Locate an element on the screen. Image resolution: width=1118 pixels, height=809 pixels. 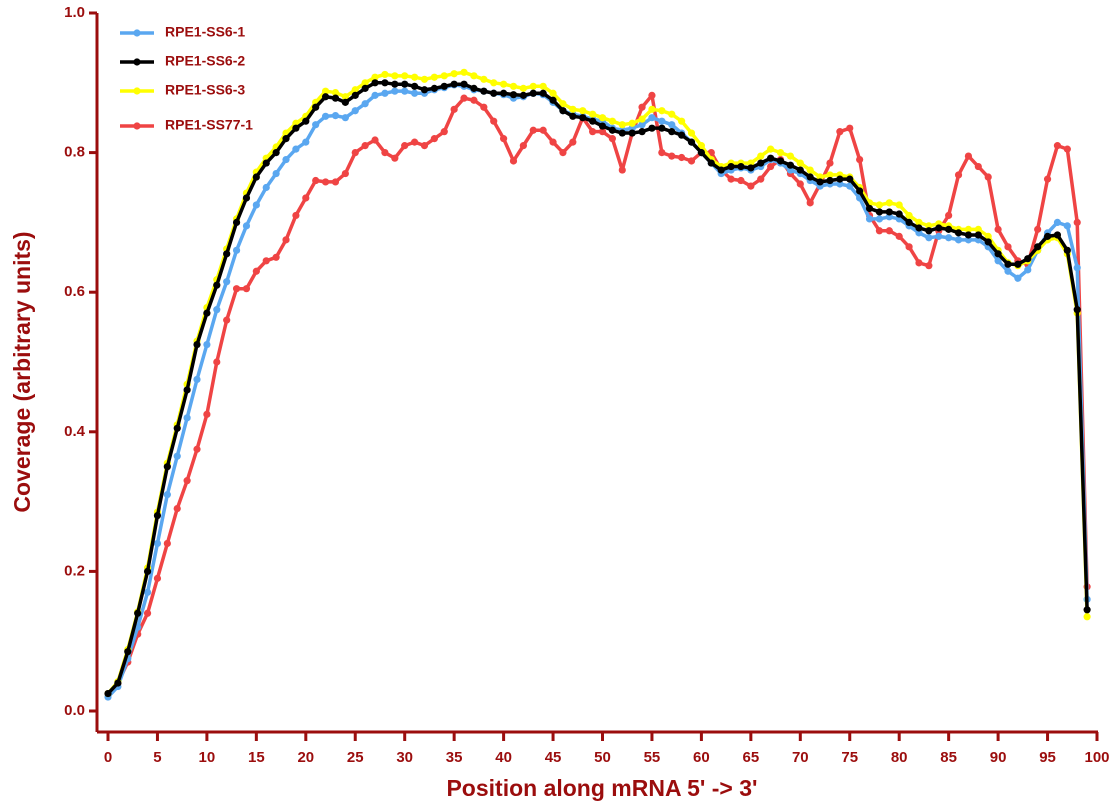
x-tick-label: 55 is located at coordinates (652, 757).